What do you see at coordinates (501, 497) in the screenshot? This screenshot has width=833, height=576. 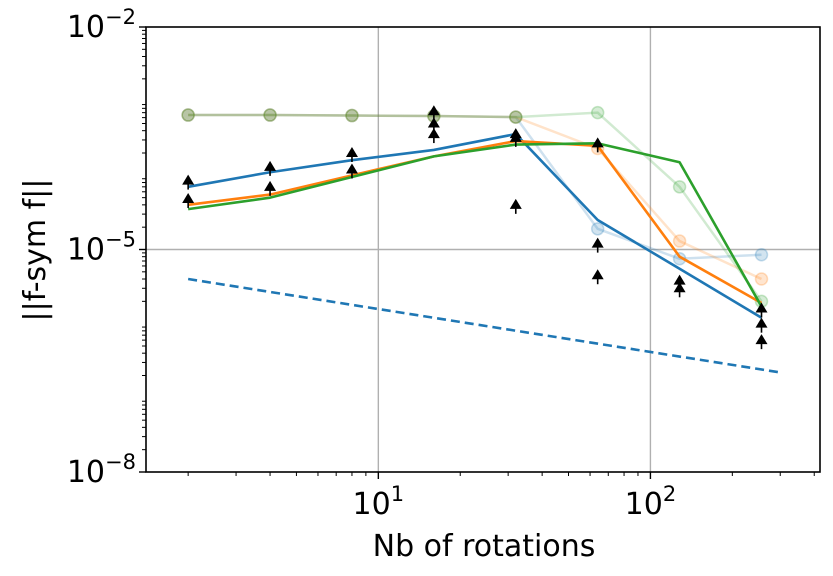 I see `x-ticks: 10¹ 10²` at bounding box center [501, 497].